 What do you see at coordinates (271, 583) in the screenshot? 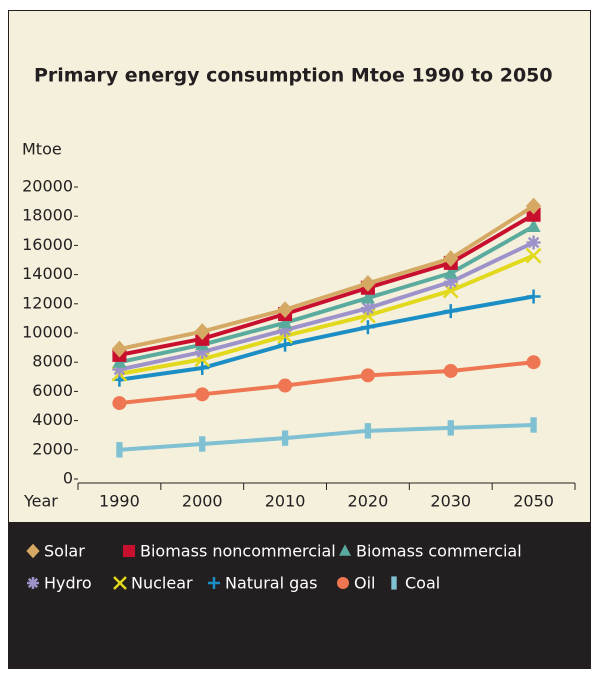
I see `legend-label: Natural gas` at bounding box center [271, 583].